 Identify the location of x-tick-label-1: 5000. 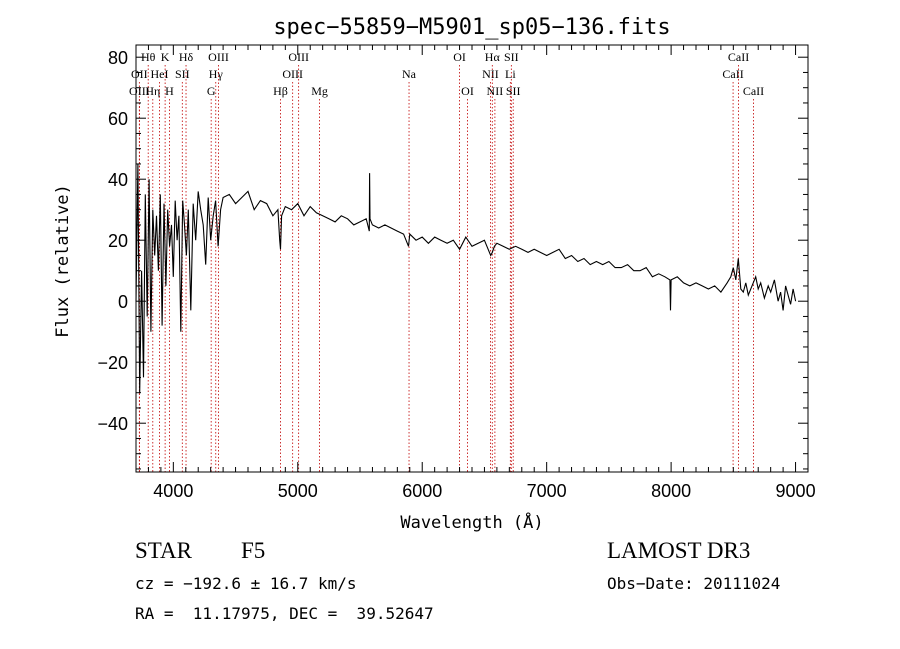
(298, 491).